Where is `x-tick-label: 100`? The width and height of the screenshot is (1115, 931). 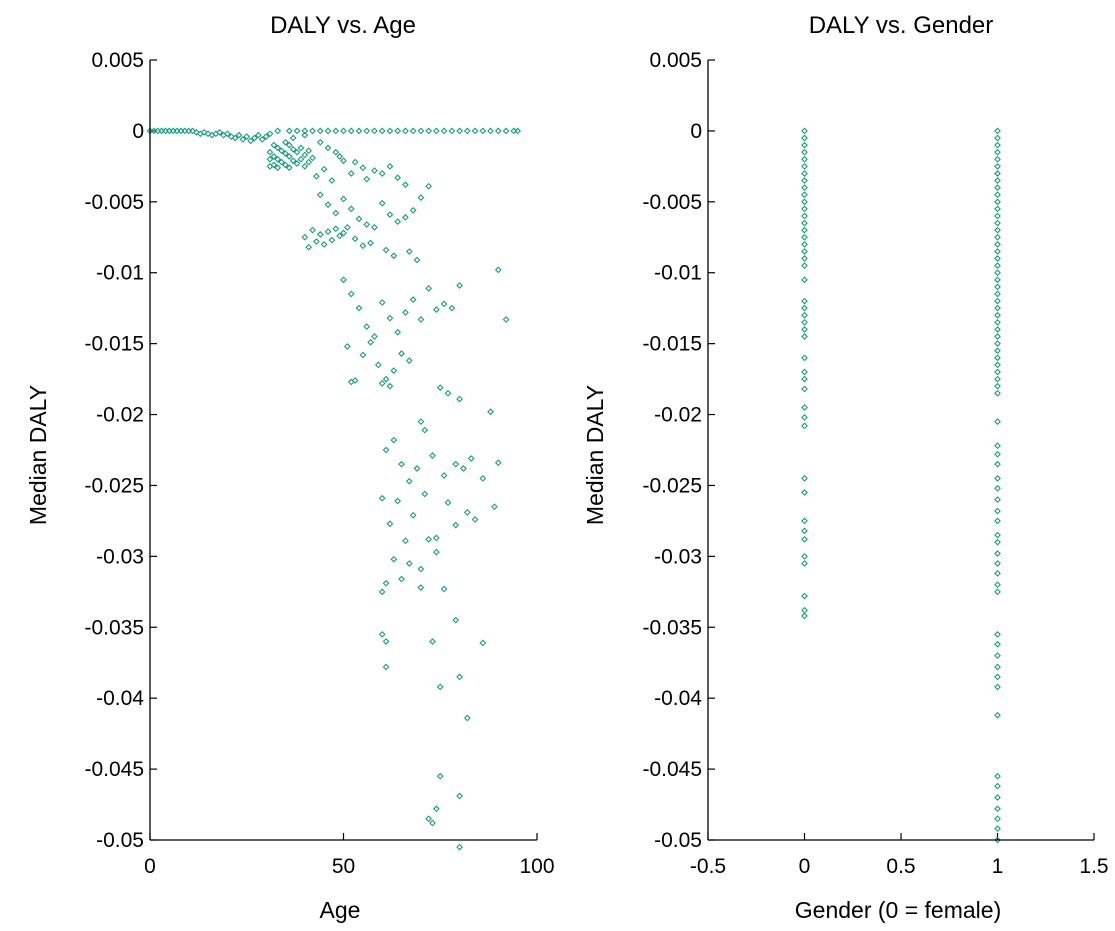
x-tick-label: 100 is located at coordinates (536, 866).